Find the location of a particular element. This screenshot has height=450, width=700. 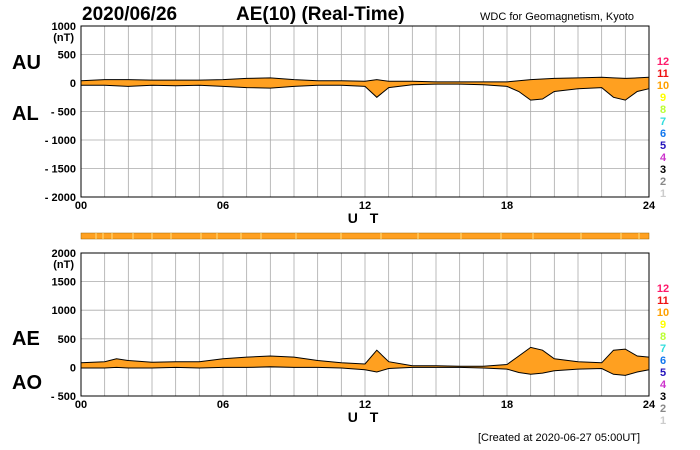

au-al-y-tick-label: - 2000 is located at coordinates (60, 198).